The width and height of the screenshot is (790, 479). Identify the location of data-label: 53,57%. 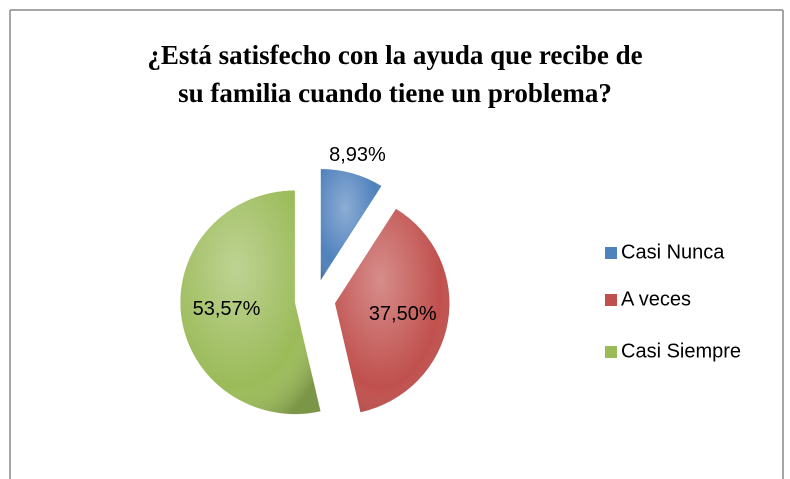
(227, 309).